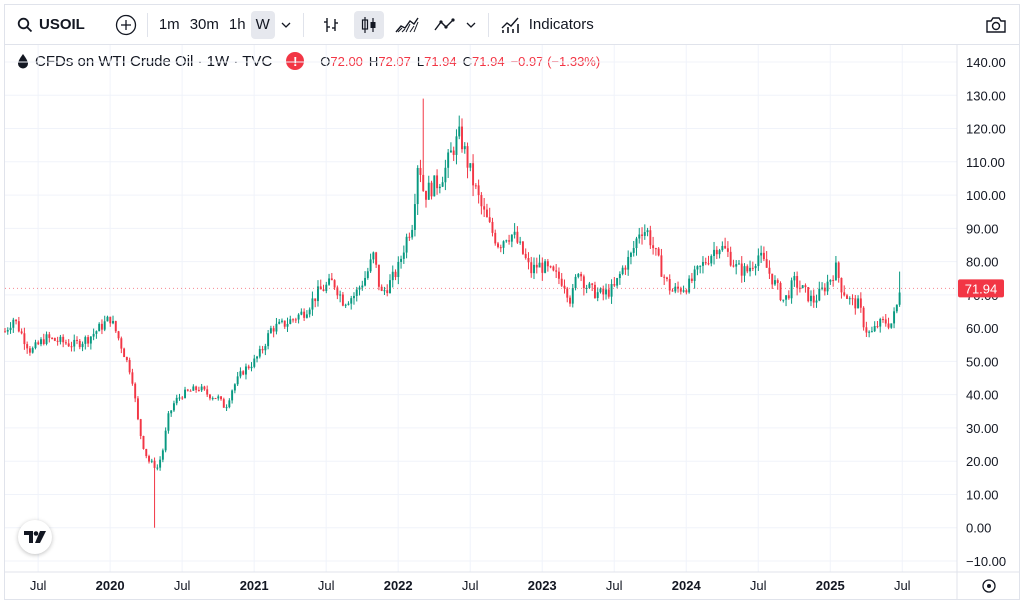 This screenshot has height=604, width=1024. Describe the element at coordinates (373, 61) in the screenshot. I see `high-label: H` at that location.